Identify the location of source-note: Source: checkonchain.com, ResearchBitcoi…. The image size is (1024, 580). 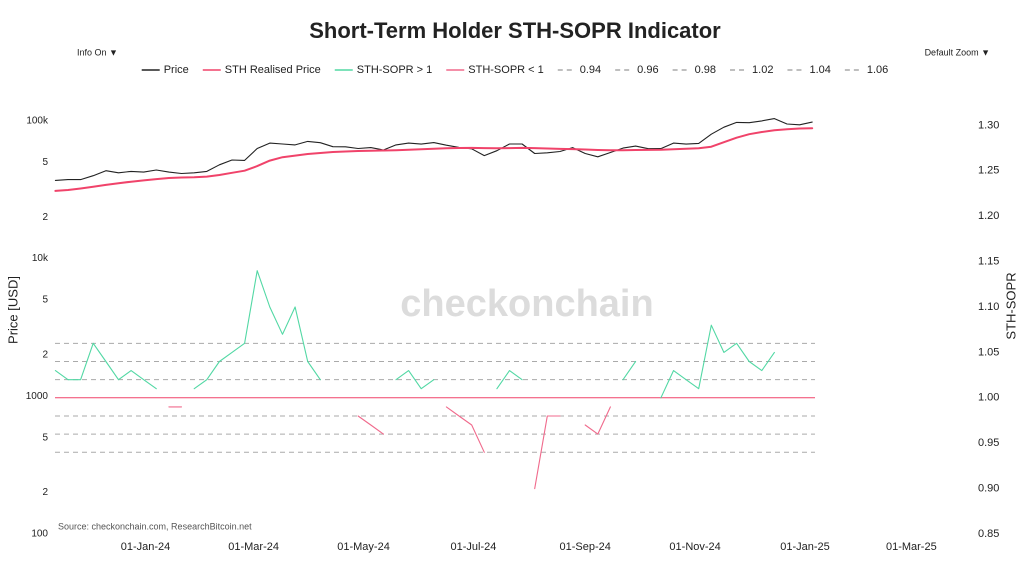
(155, 526).